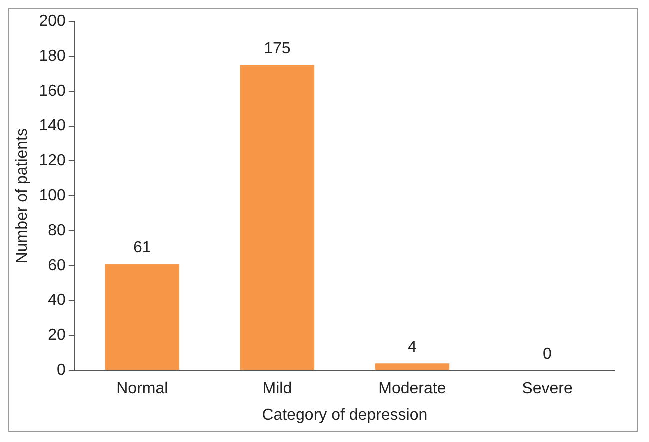  I want to click on y-axis-title: Number of patients, so click(23, 196).